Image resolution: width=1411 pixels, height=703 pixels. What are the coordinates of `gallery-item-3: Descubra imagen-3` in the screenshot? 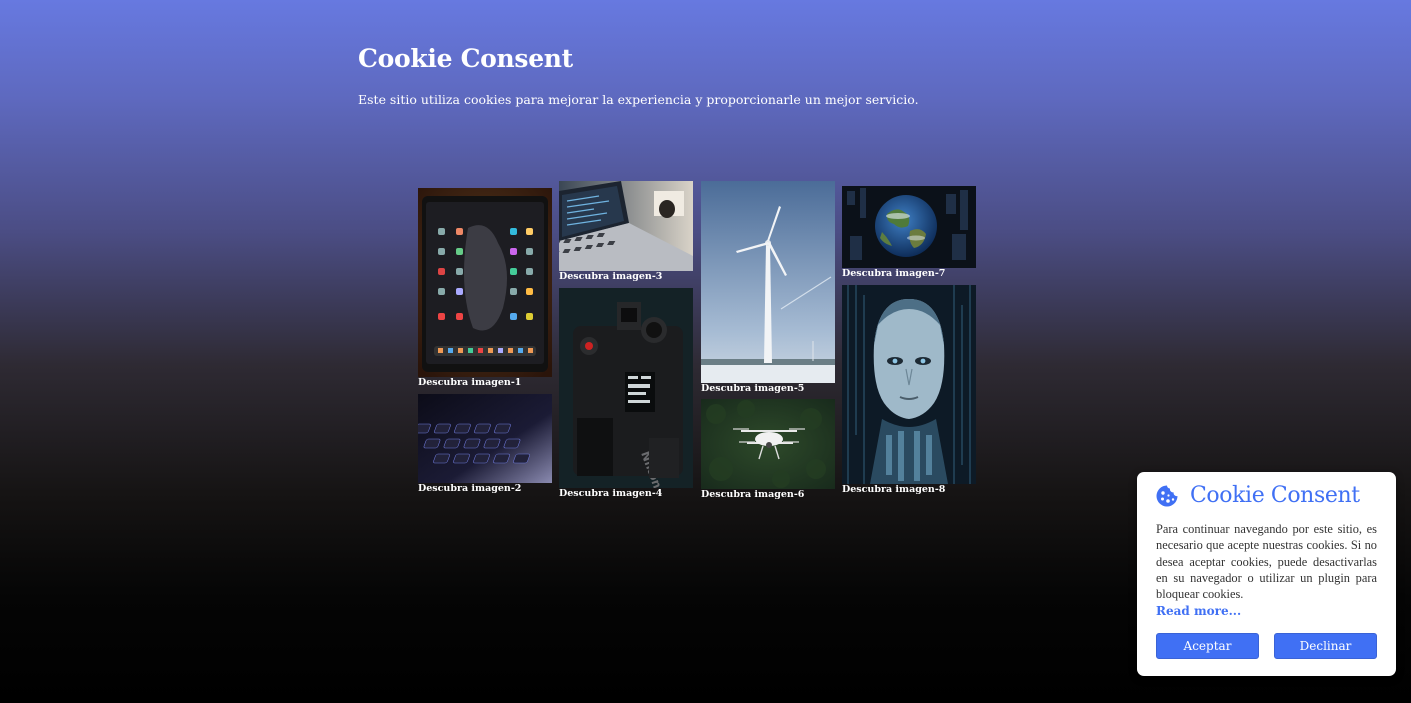 It's located at (626, 231).